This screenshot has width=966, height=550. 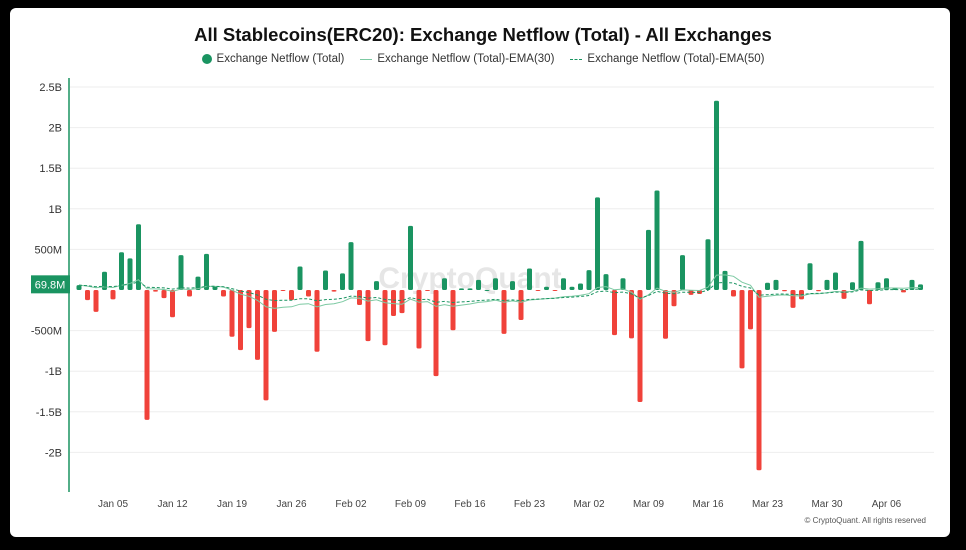 I want to click on x-tick-label: Feb 23, so click(x=530, y=504).